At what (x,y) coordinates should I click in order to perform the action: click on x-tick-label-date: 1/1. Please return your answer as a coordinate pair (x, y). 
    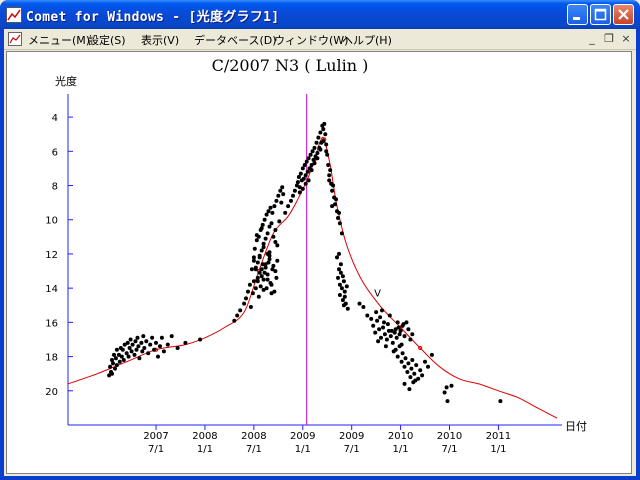
    Looking at the image, I should click on (498, 449).